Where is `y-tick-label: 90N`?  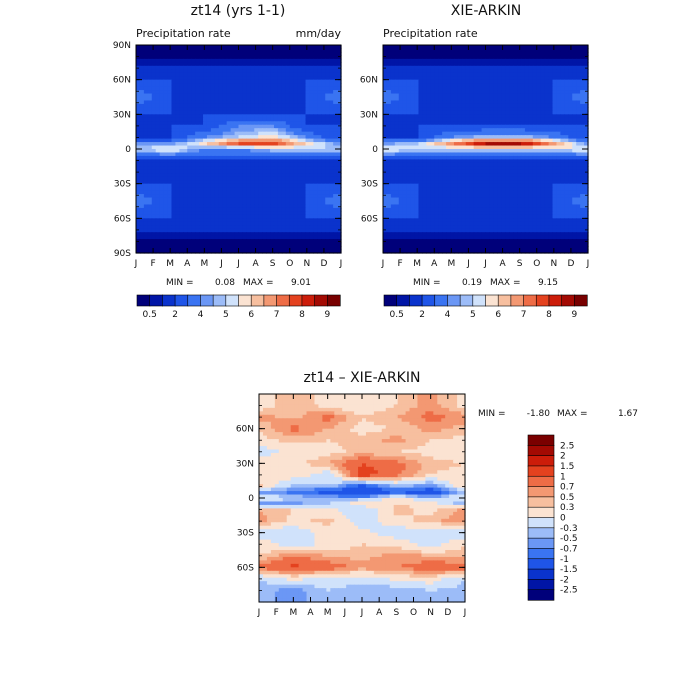
y-tick-label: 90N is located at coordinates (122, 46).